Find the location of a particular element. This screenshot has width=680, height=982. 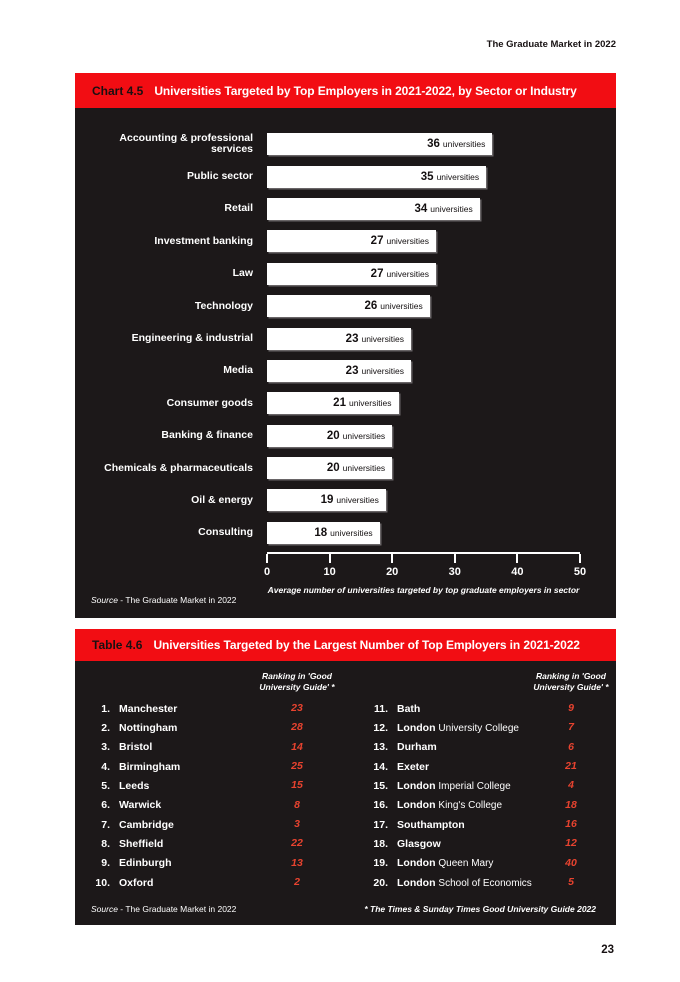

row-guide-ranking: 22 is located at coordinates (297, 843).